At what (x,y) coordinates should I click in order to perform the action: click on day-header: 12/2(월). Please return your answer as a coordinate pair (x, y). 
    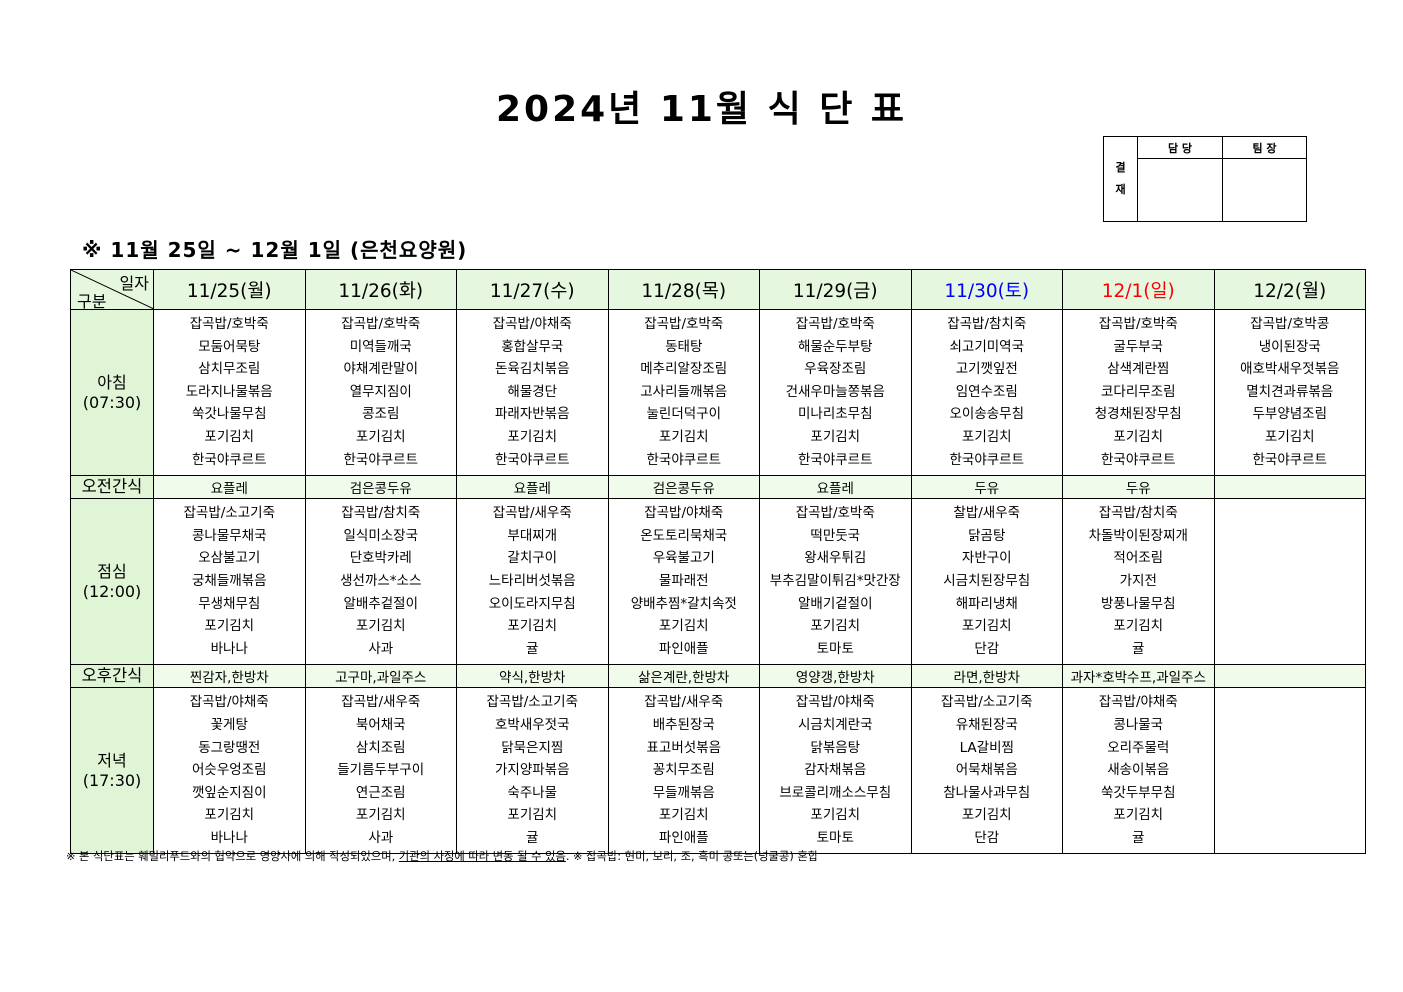
    Looking at the image, I should click on (1289, 289).